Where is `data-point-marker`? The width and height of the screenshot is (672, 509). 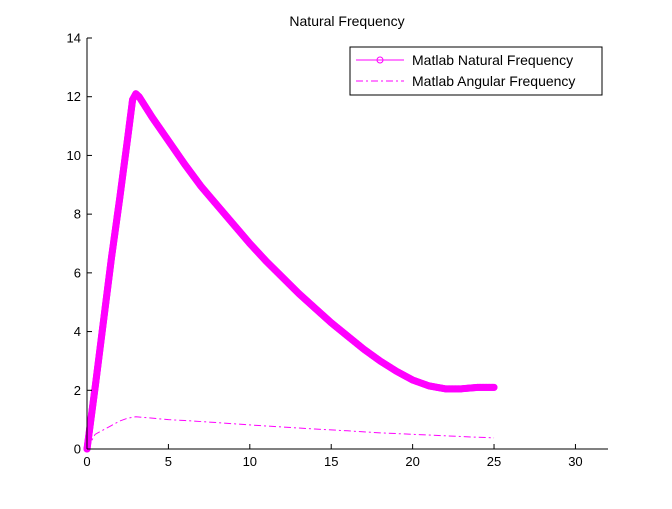
data-point-marker is located at coordinates (494, 387).